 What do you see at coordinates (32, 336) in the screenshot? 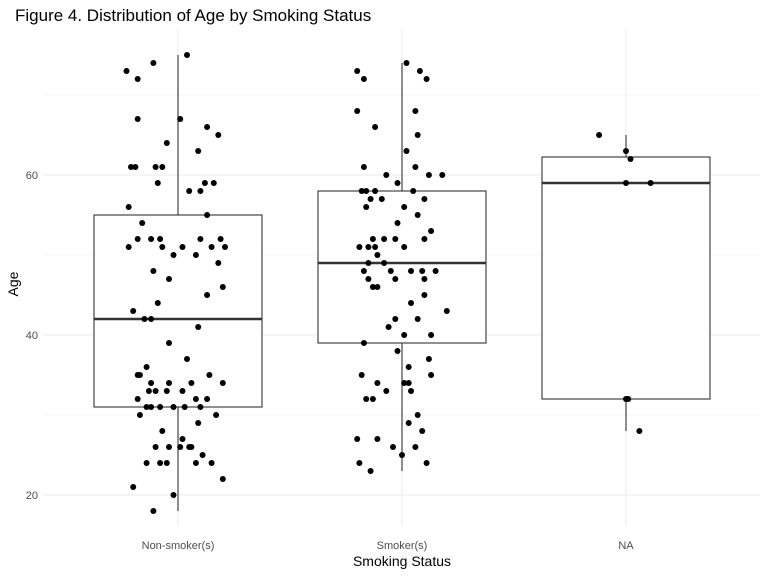
I see `y-tick-label-1: 40` at bounding box center [32, 336].